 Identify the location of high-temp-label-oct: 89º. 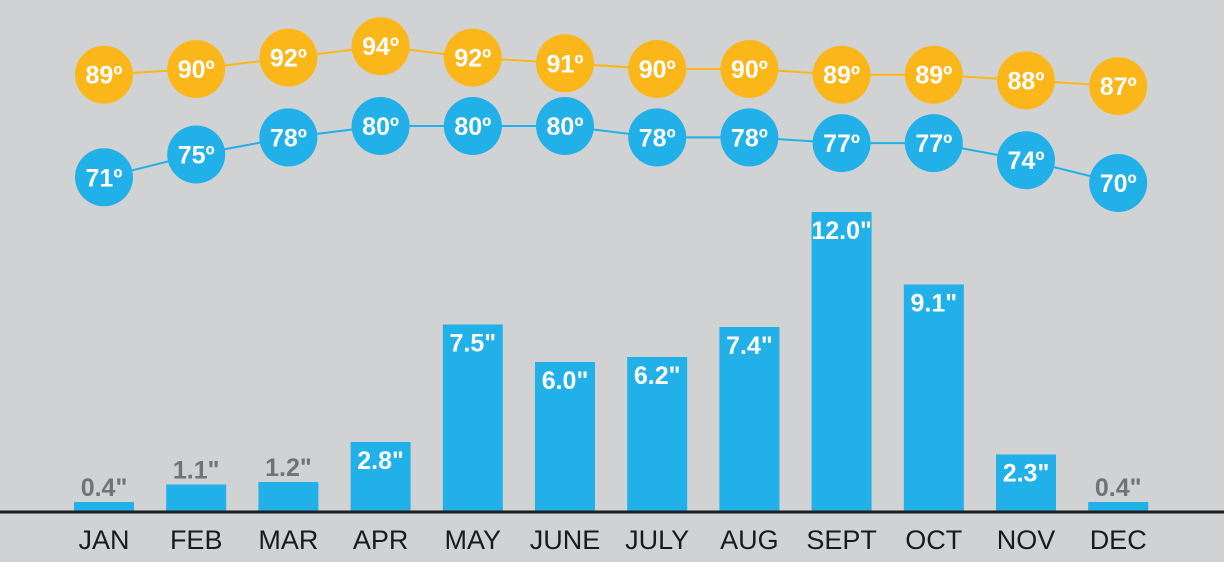
(933, 76).